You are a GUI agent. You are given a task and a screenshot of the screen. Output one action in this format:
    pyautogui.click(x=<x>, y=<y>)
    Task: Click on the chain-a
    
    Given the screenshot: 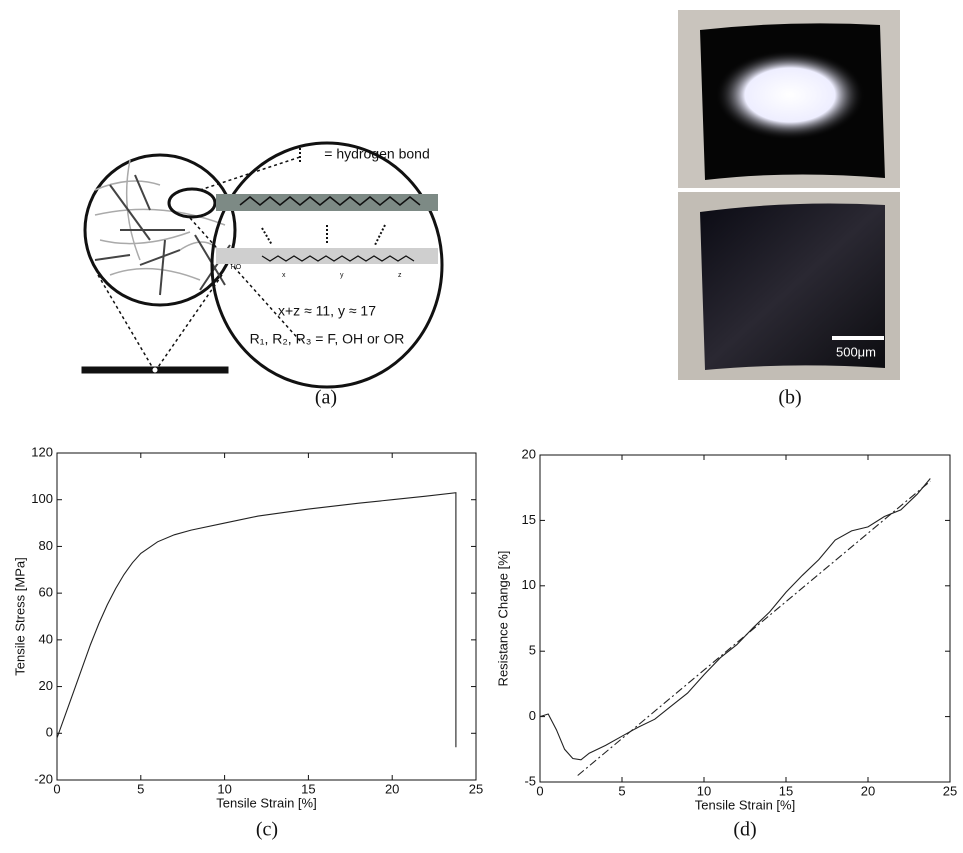 What is the action you would take?
    pyautogui.click(x=330, y=201)
    